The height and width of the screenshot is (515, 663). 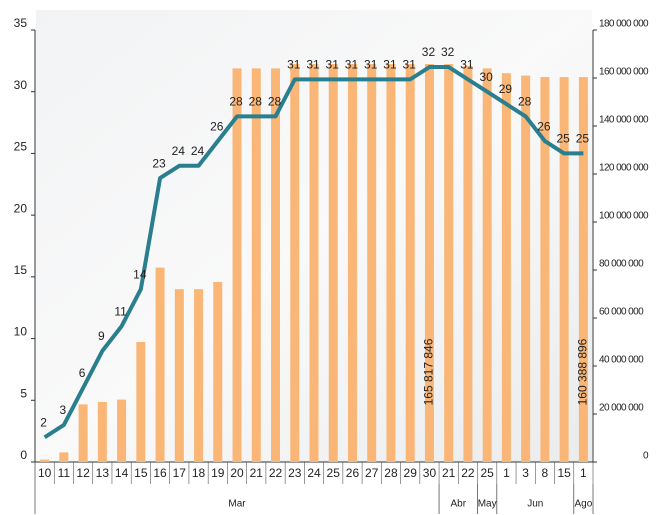 What do you see at coordinates (63, 410) in the screenshot?
I see `line-value-label: 3` at bounding box center [63, 410].